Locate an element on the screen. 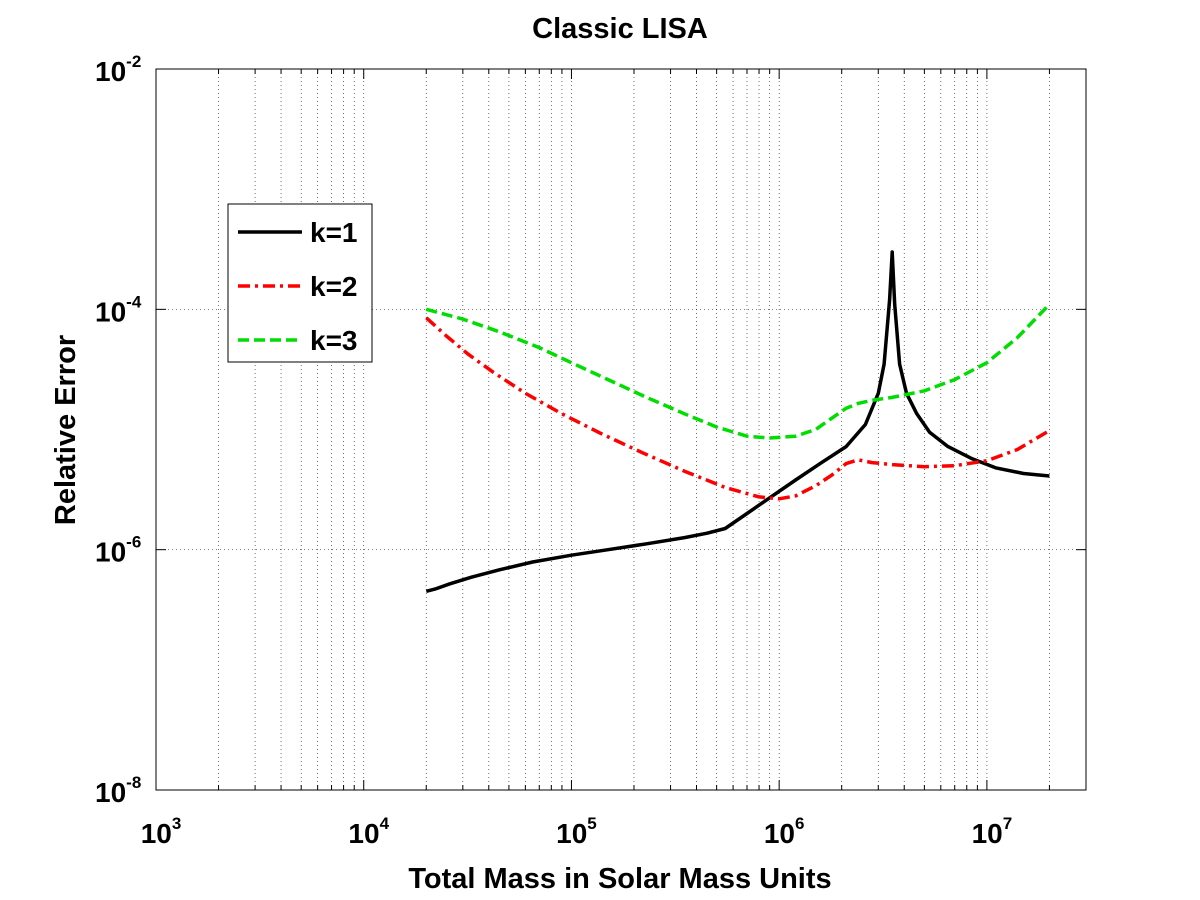  x-tick-labels: 10³ 10⁴ 10⁵ 10⁶ 10⁷ is located at coordinates (577, 831).